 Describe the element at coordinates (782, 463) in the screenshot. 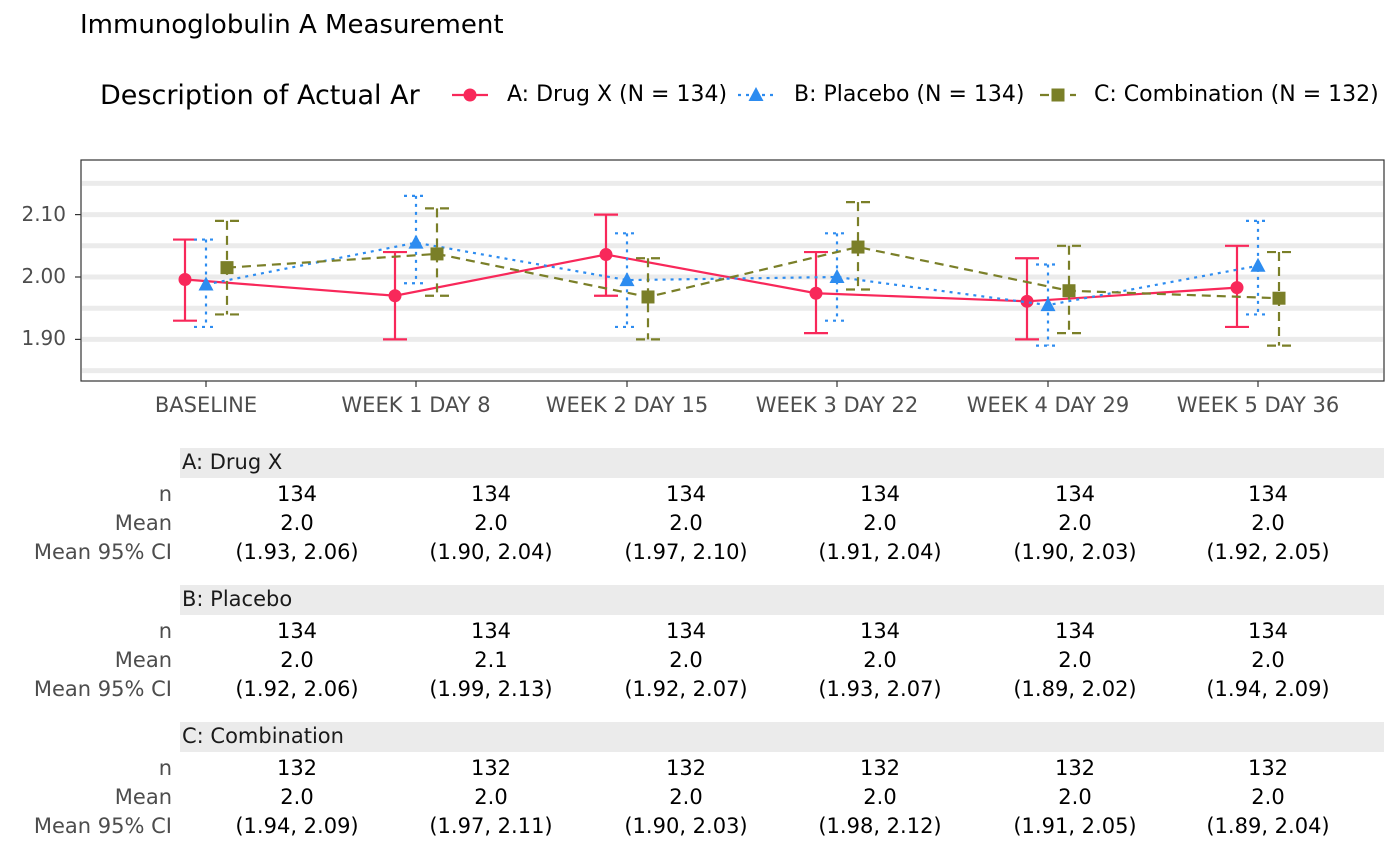

I see `group-strip: A: Drug X` at that location.